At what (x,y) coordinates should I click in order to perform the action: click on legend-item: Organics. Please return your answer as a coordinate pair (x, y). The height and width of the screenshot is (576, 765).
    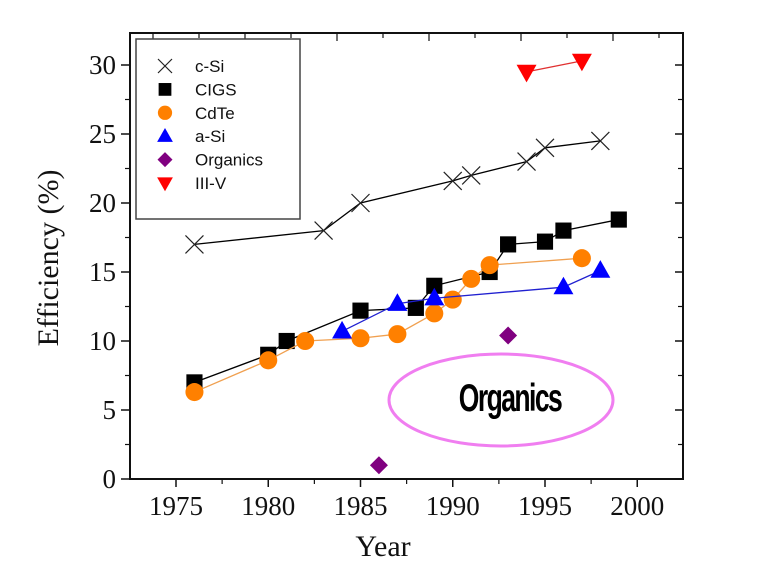
    Looking at the image, I should click on (210, 160).